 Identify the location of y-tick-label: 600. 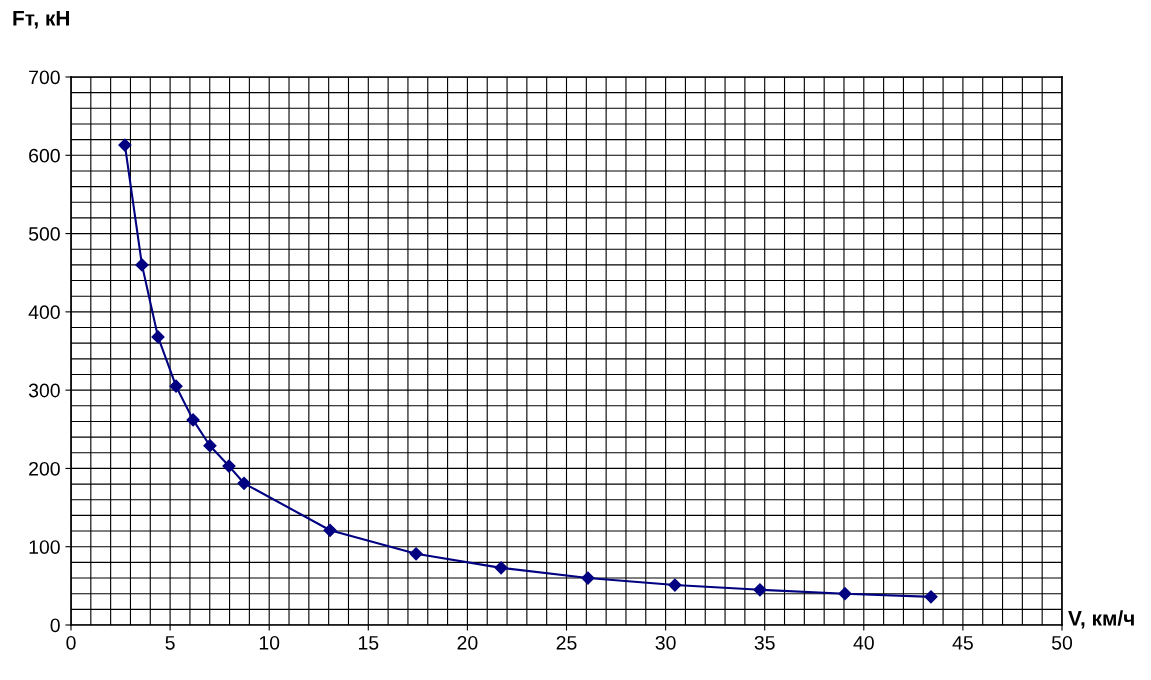
(44, 155).